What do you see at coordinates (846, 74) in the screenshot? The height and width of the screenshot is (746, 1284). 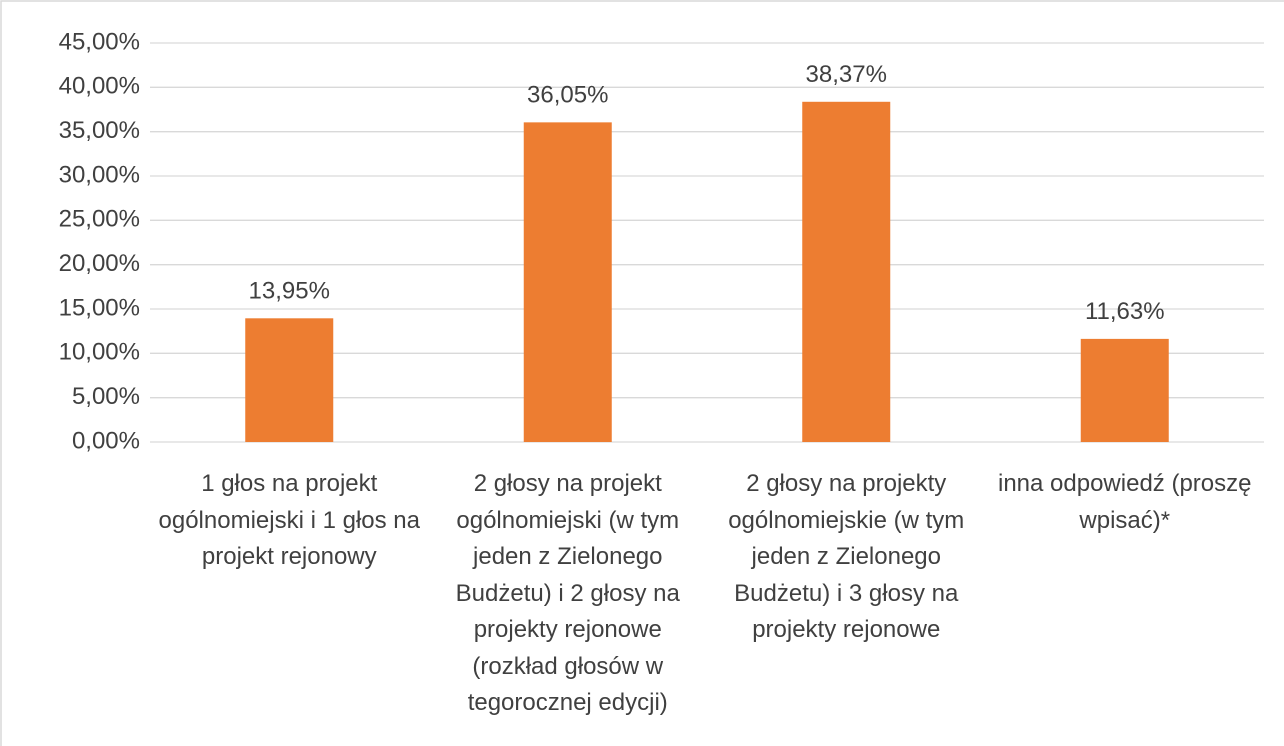 I see `data-label: 38,37%` at bounding box center [846, 74].